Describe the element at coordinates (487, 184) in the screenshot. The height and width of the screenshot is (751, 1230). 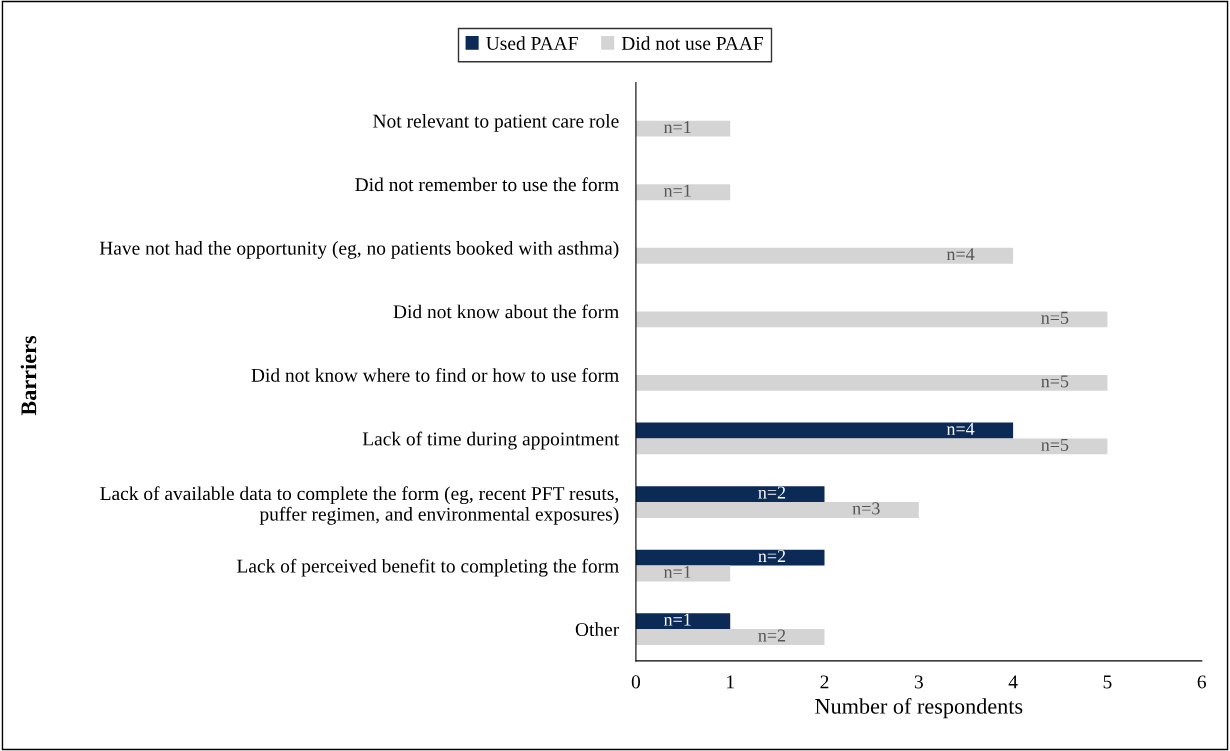
I see `y-tick-label: Did not remember to use the form` at that location.